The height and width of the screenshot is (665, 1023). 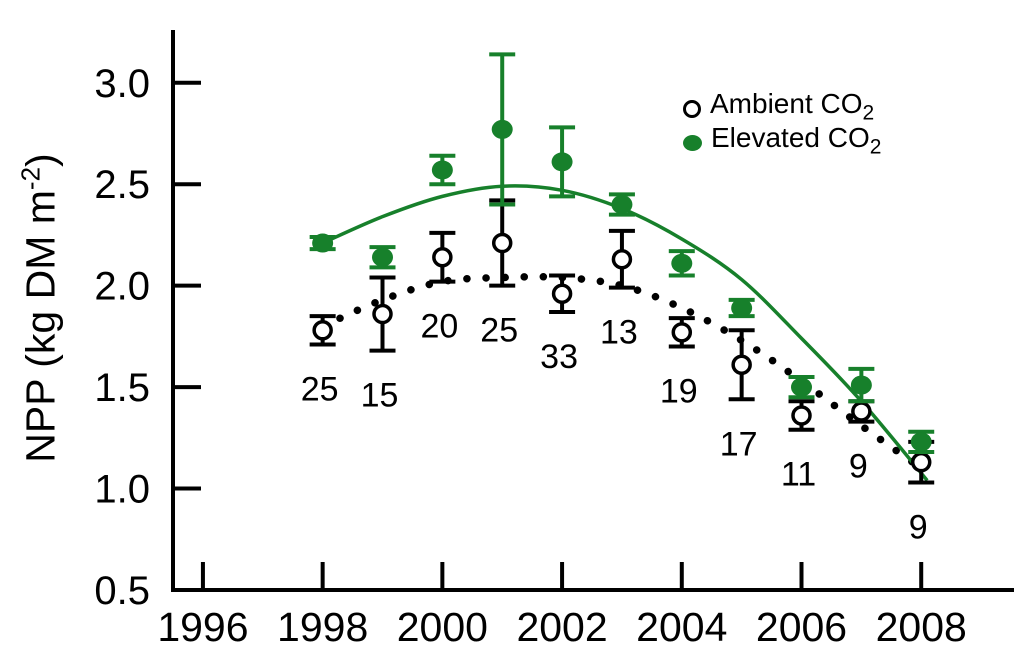 I want to click on data-point-ambient-2003, so click(x=622, y=259).